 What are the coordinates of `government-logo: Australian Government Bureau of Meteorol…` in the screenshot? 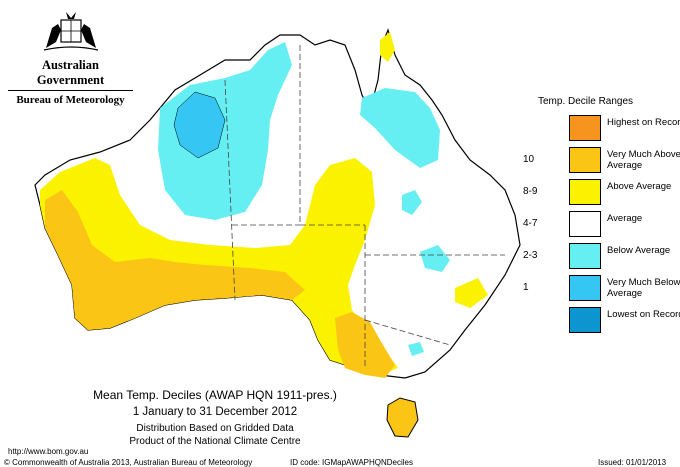 It's located at (70, 57).